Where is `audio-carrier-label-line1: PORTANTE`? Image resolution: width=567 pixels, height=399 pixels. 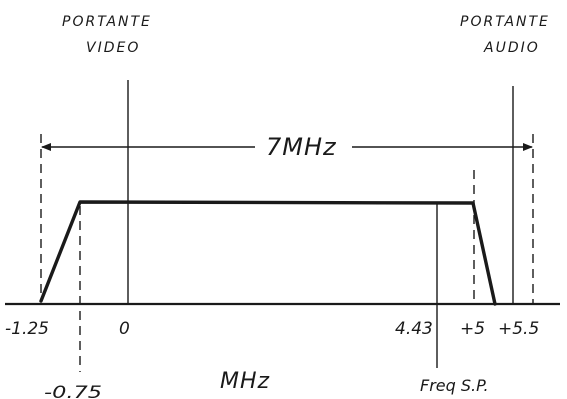 audio-carrier-label-line1: PORTANTE is located at coordinates (505, 22).